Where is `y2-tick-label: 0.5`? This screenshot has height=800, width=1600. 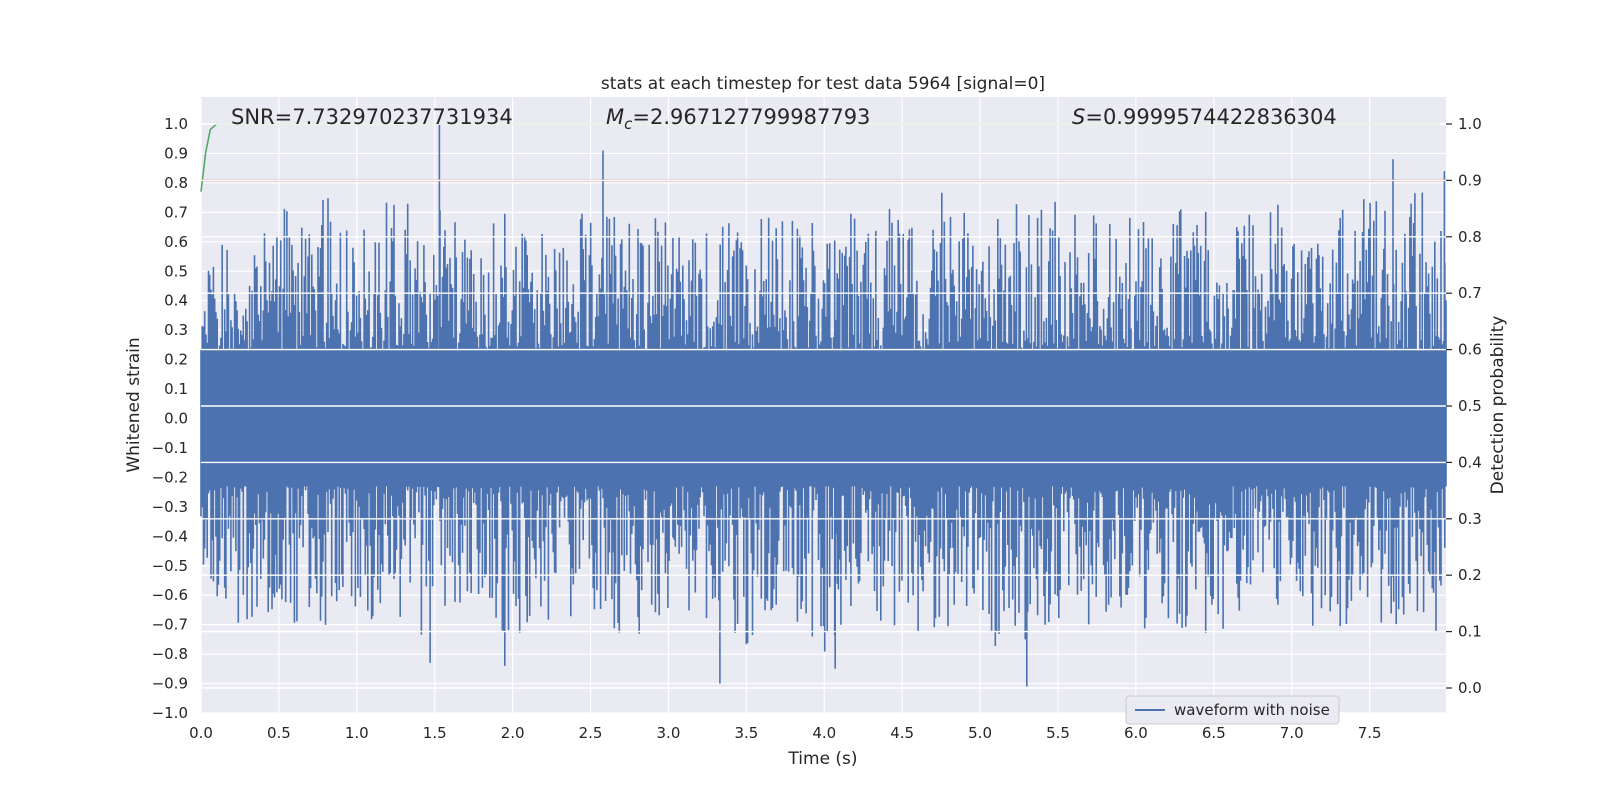
y2-tick-label: 0.5 is located at coordinates (1470, 406).